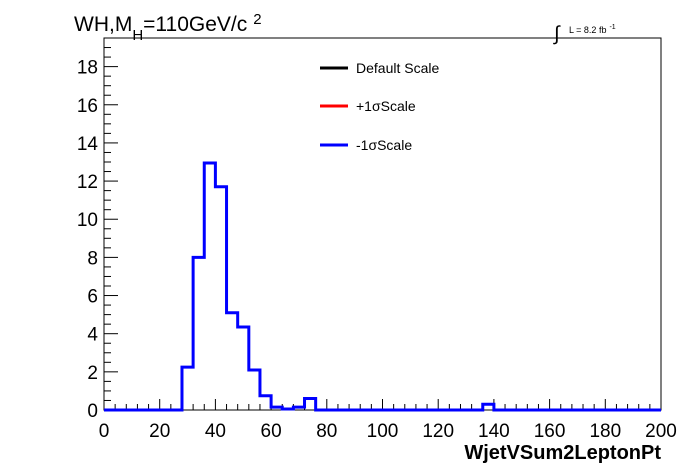  Describe the element at coordinates (92, 411) in the screenshot. I see `y-tick-label: 0` at that location.